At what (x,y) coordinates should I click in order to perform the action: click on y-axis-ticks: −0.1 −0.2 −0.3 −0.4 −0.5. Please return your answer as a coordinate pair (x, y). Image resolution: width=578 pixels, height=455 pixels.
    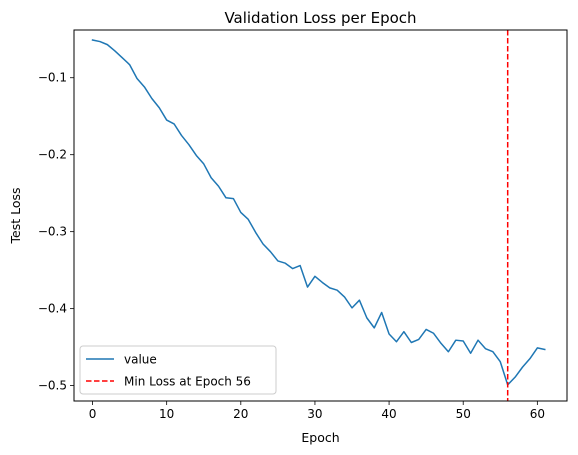
    Looking at the image, I should click on (56, 232).